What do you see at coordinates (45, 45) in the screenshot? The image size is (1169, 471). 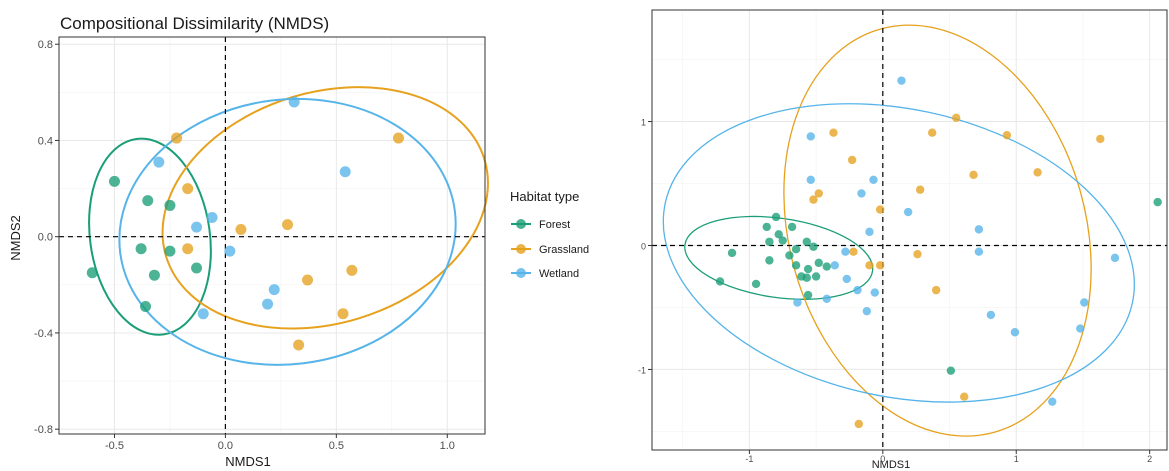 I see `left-y-tick-label: 0.8` at bounding box center [45, 45].